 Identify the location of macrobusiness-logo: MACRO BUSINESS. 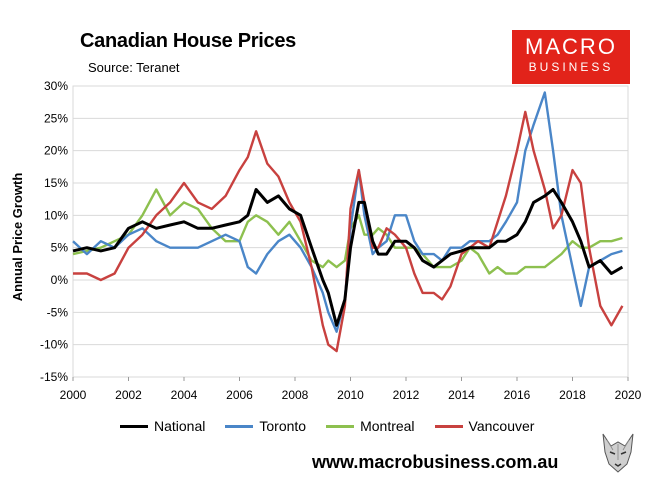
(571, 57).